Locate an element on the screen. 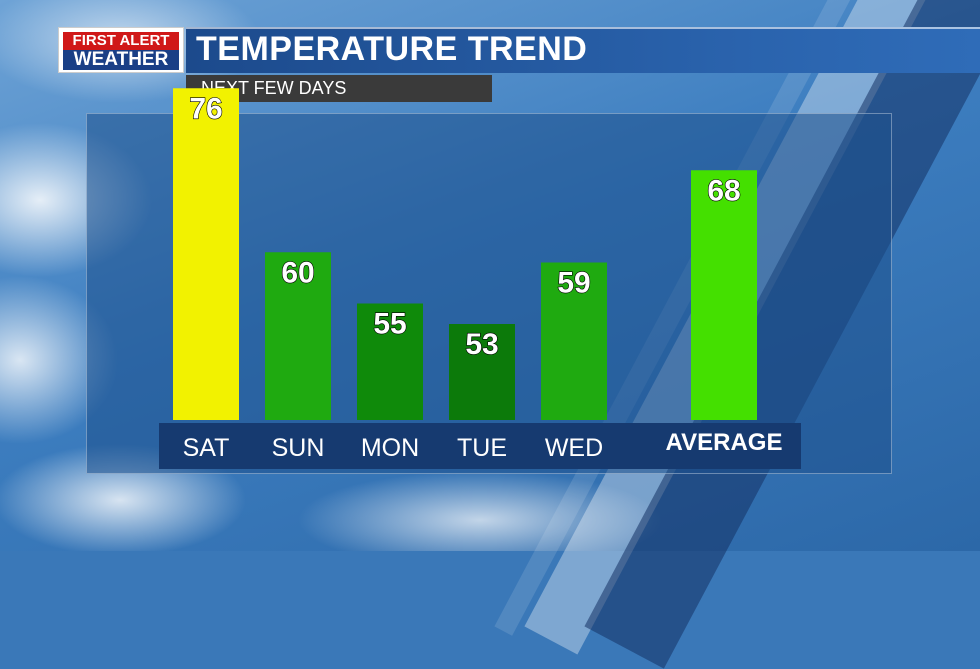 The image size is (980, 669). category-label-sat: SAT is located at coordinates (206, 448).